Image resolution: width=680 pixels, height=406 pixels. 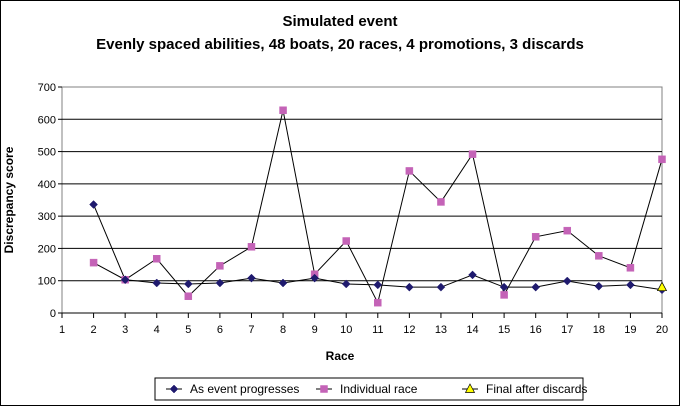 What do you see at coordinates (662, 286) in the screenshot?
I see `data-point-triangle` at bounding box center [662, 286].